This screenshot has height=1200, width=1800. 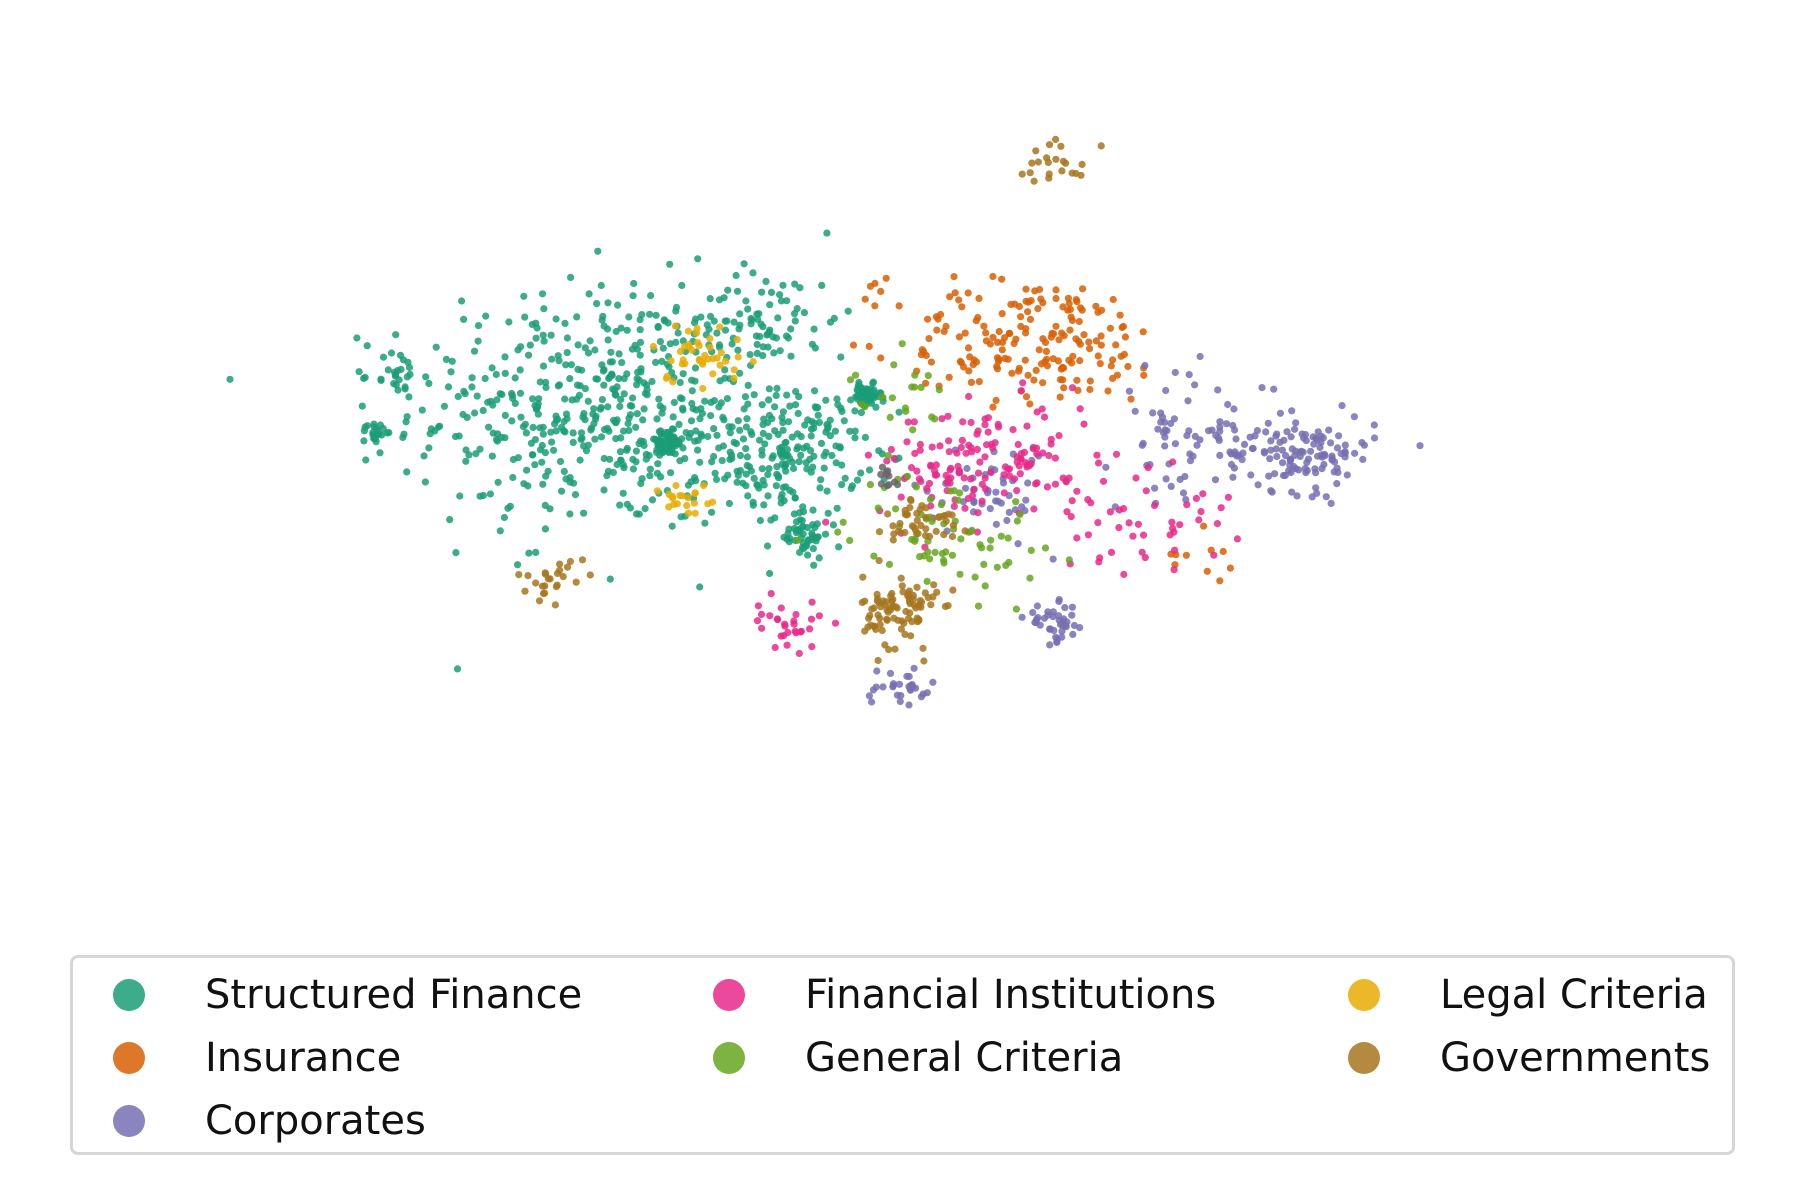 I want to click on point-unlabeled, so click(x=889, y=485).